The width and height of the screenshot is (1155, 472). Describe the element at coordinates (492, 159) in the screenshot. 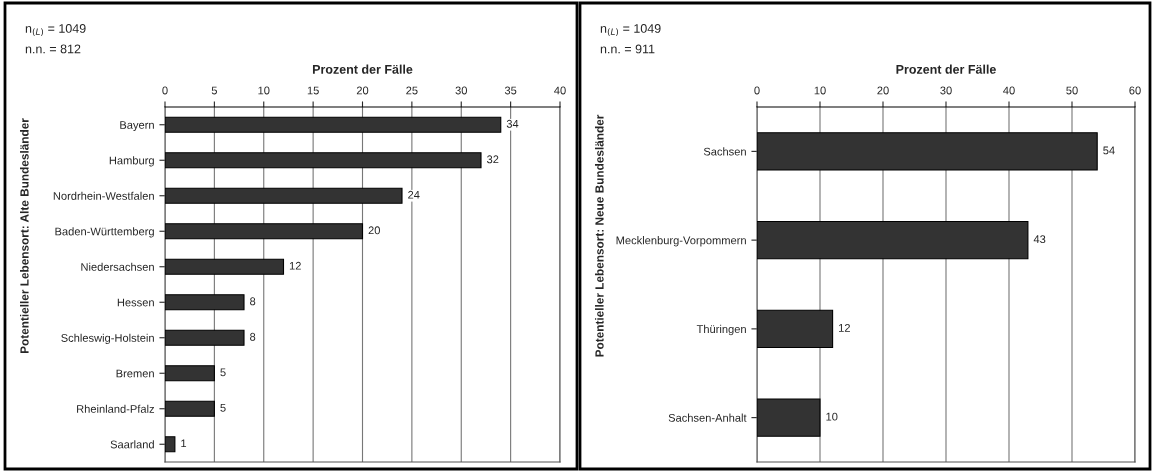

I see `data-label: 32` at that location.